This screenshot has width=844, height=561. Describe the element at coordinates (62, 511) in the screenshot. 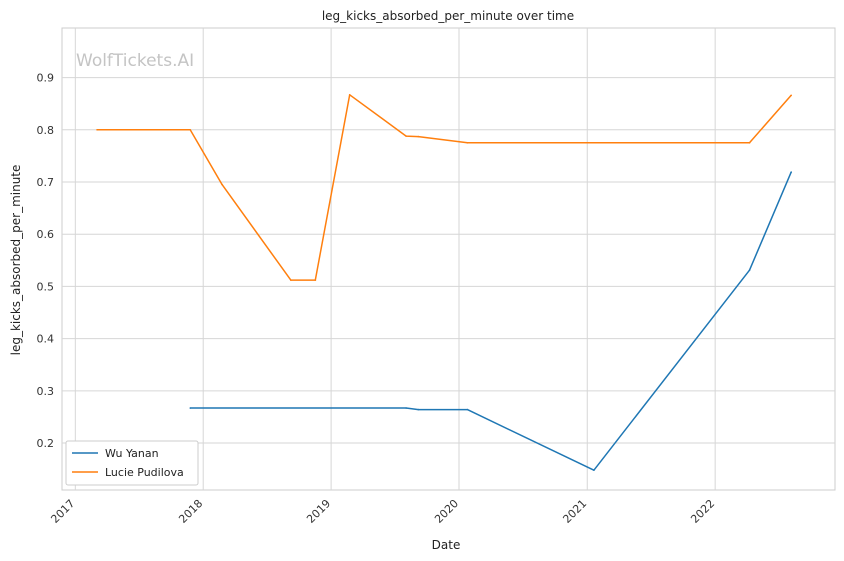

I see `x-tick-label: 2017` at that location.